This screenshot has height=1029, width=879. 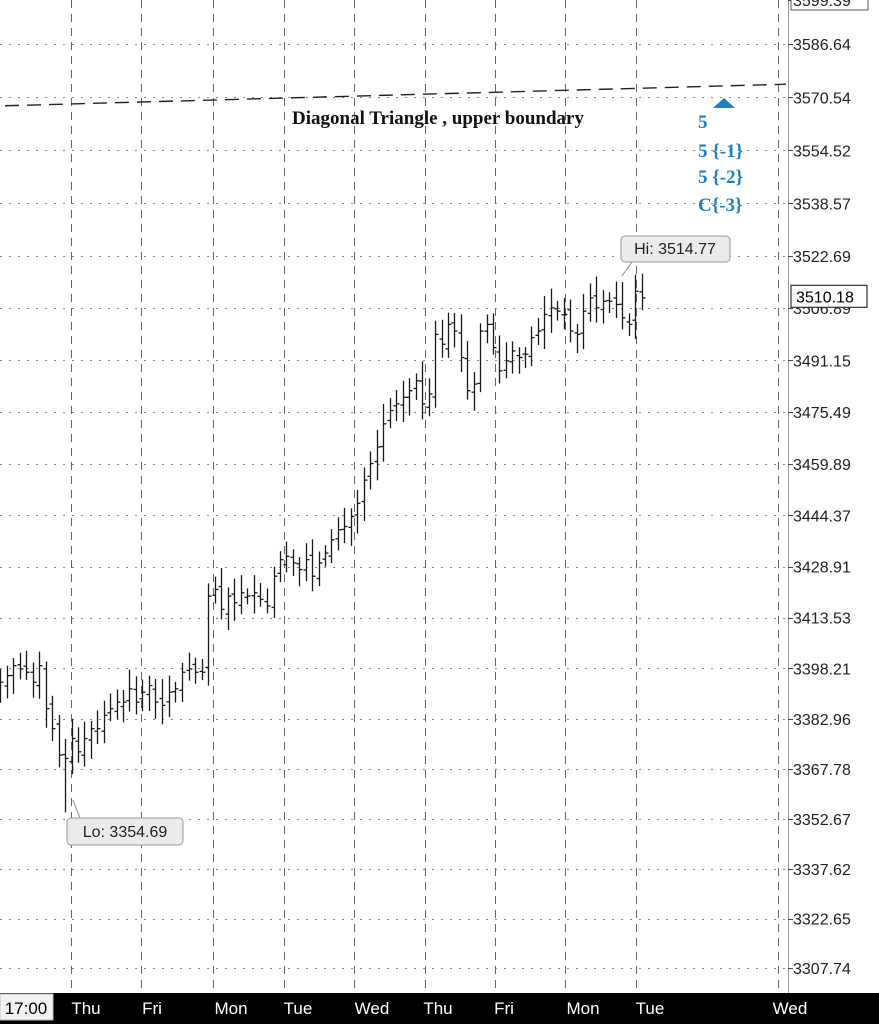 I want to click on price-axis-label: 3599.39, so click(x=822, y=5).